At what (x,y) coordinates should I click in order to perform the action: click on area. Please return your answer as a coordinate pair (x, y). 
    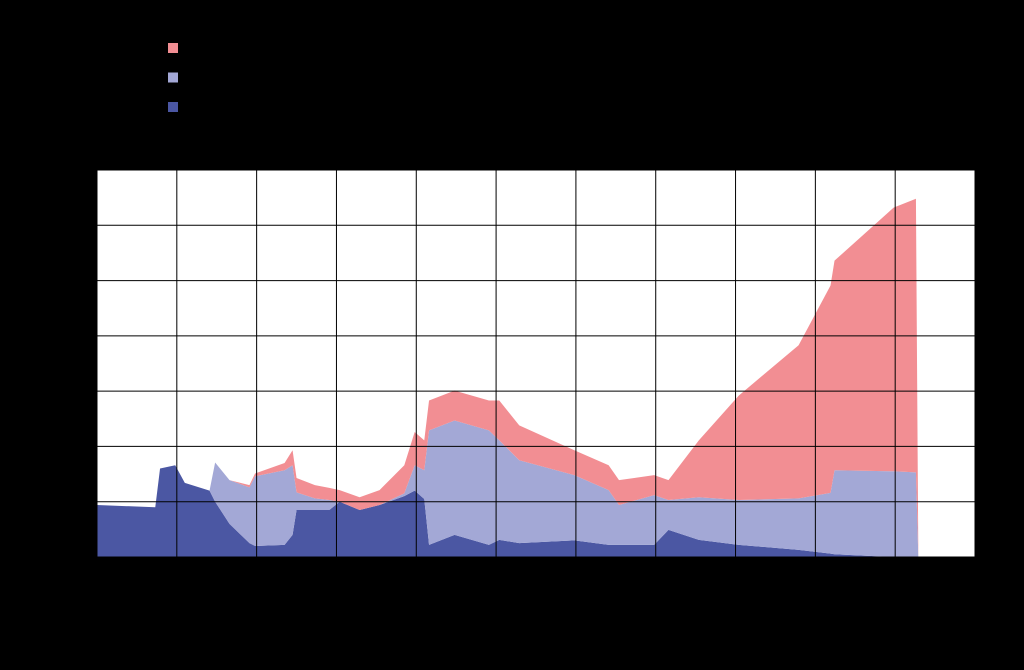
    Looking at the image, I should click on (508, 511).